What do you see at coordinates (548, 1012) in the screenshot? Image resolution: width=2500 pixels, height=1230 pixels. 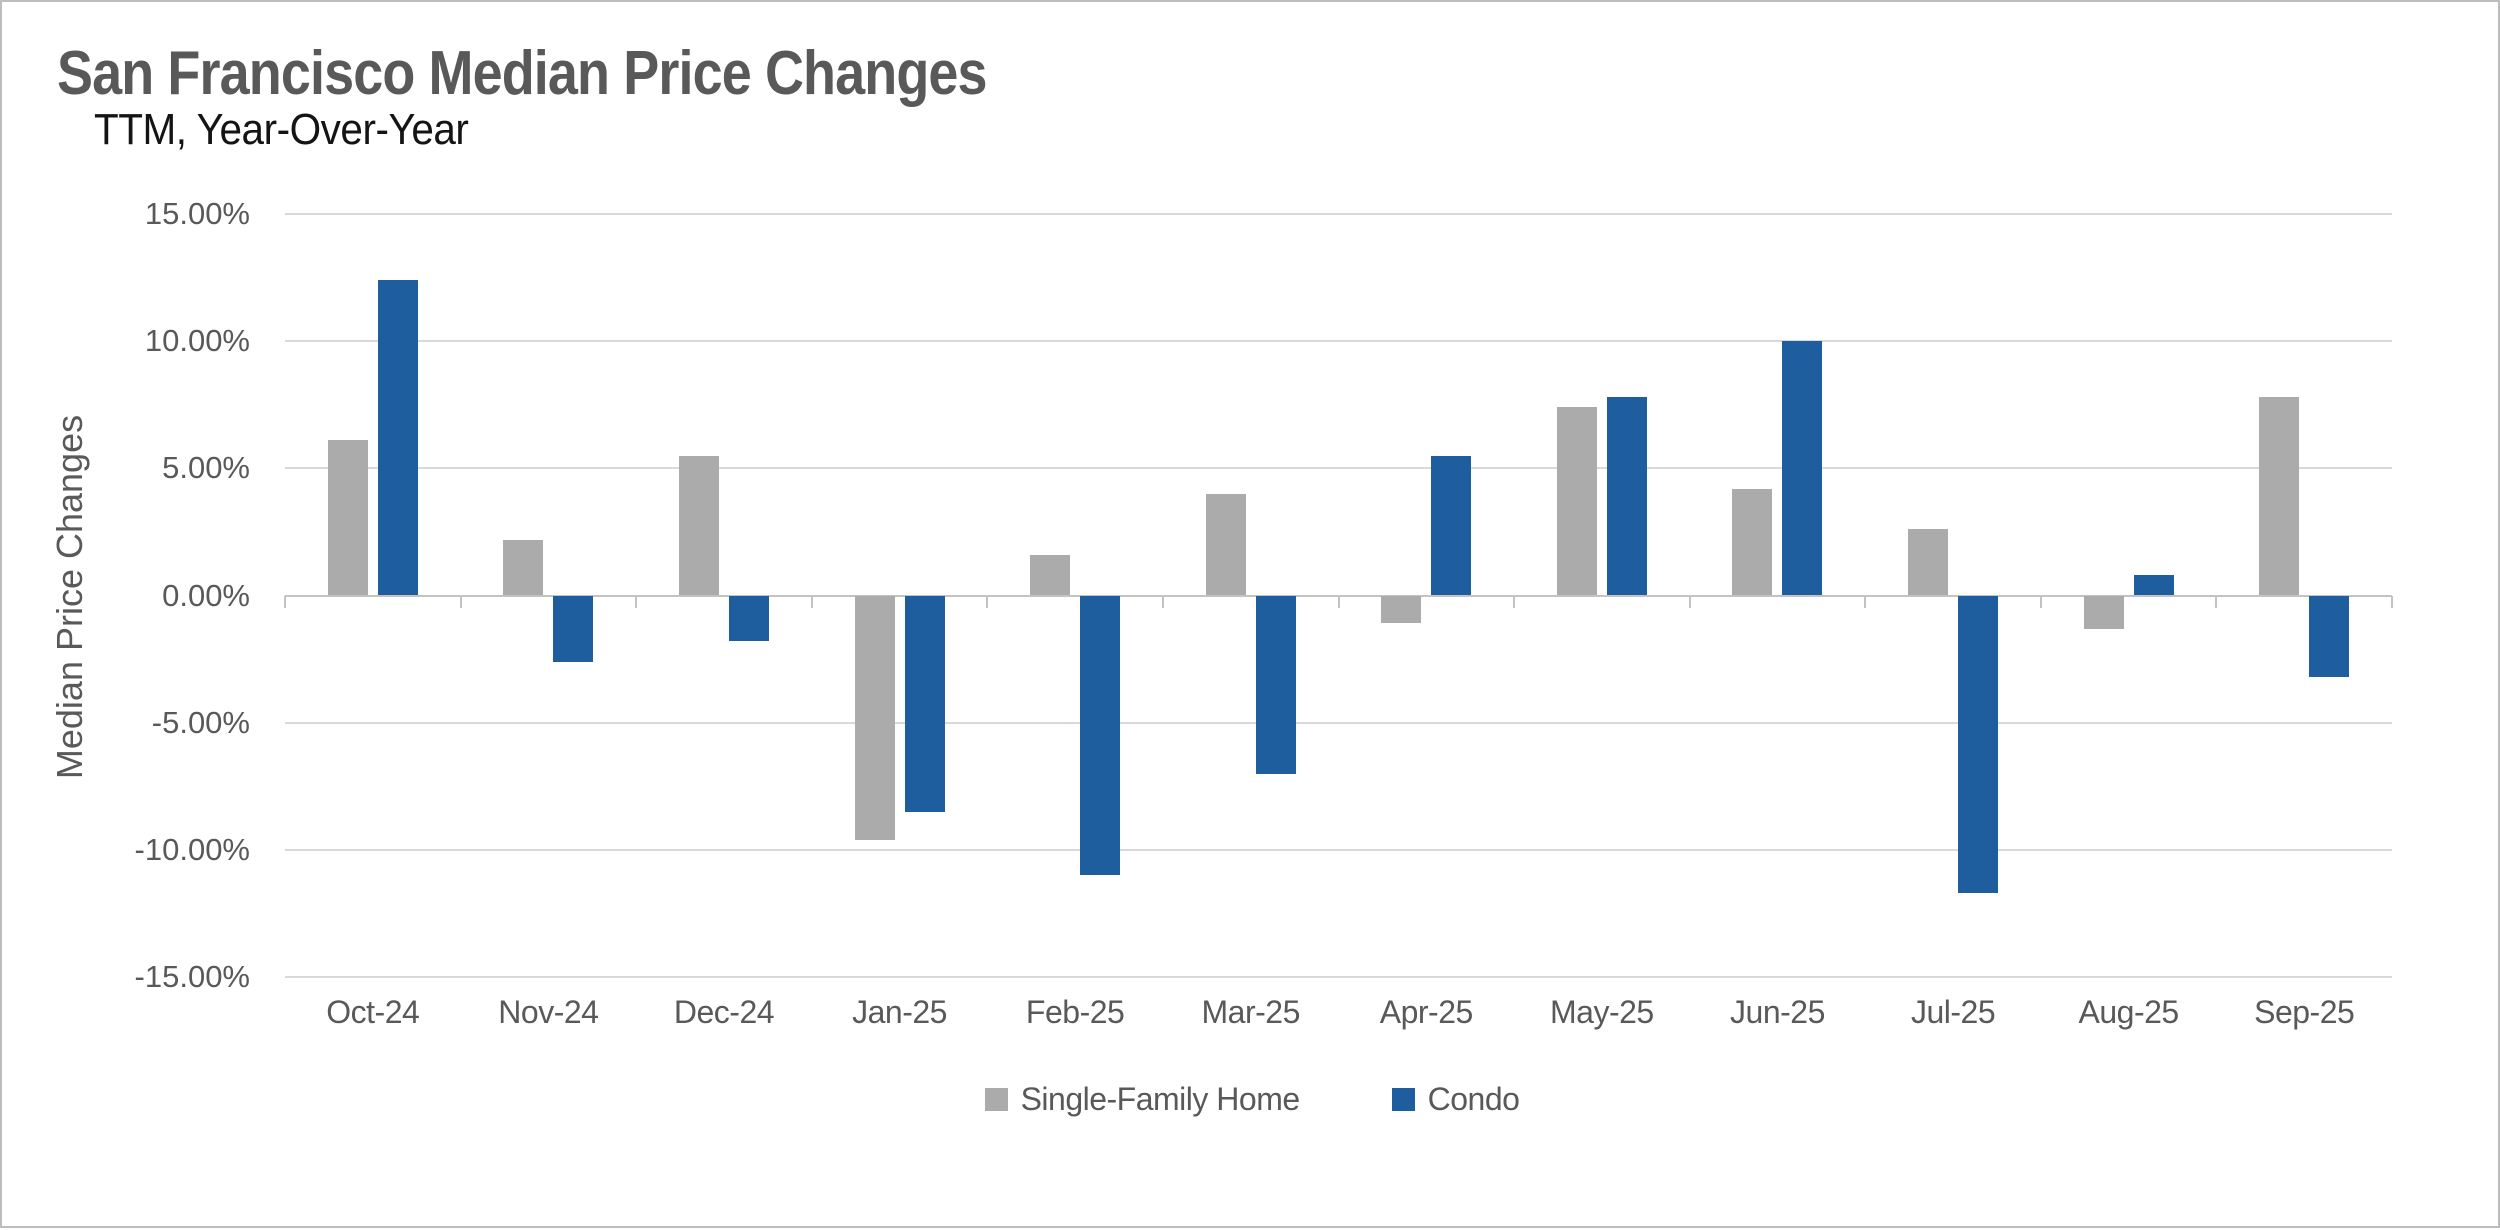 I see `x-tick-label: Nov-24` at bounding box center [548, 1012].